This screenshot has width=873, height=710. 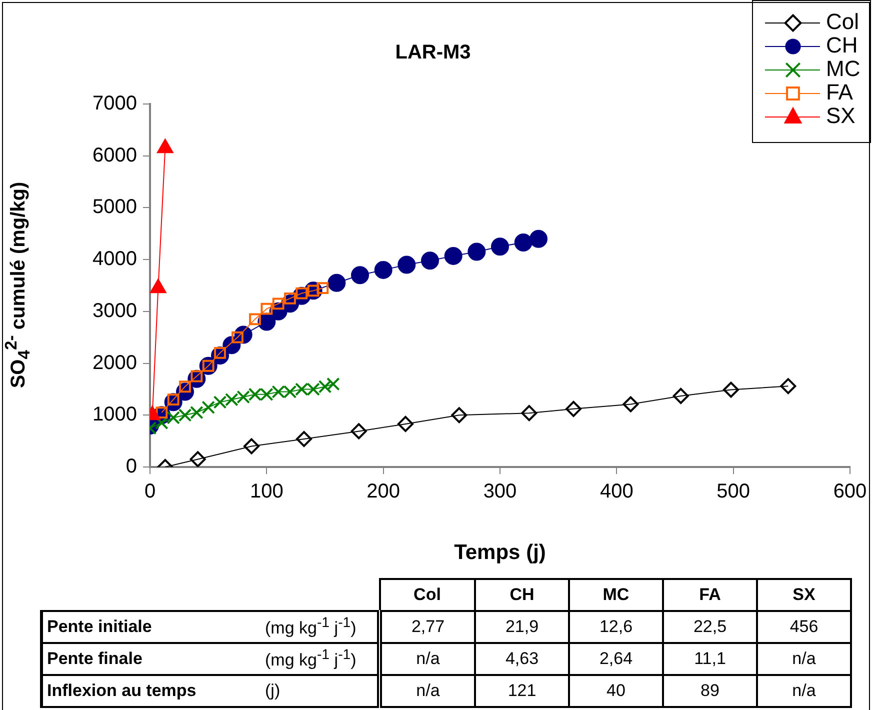 What do you see at coordinates (843, 69) in the screenshot?
I see `legend-label: MC` at bounding box center [843, 69].